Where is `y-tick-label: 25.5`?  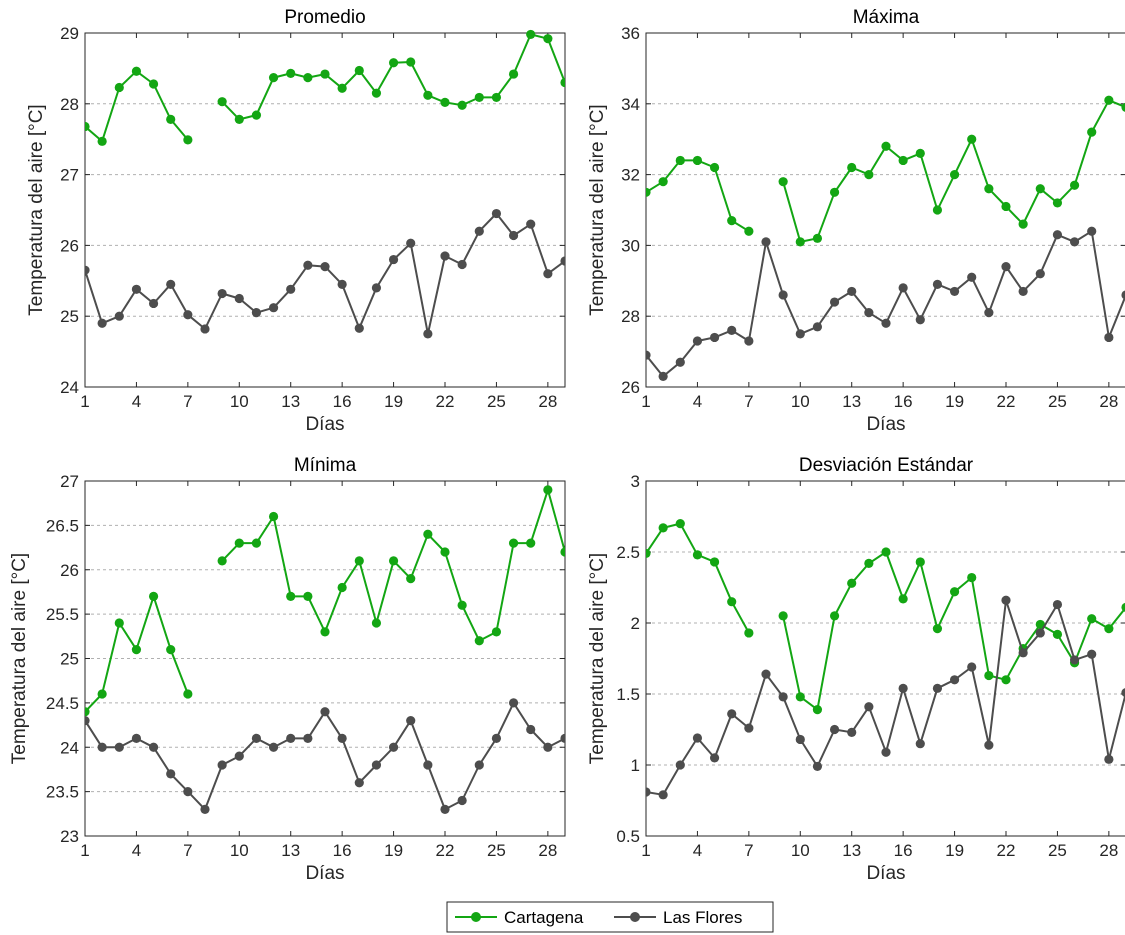 y-tick-label: 25.5 is located at coordinates (62, 614).